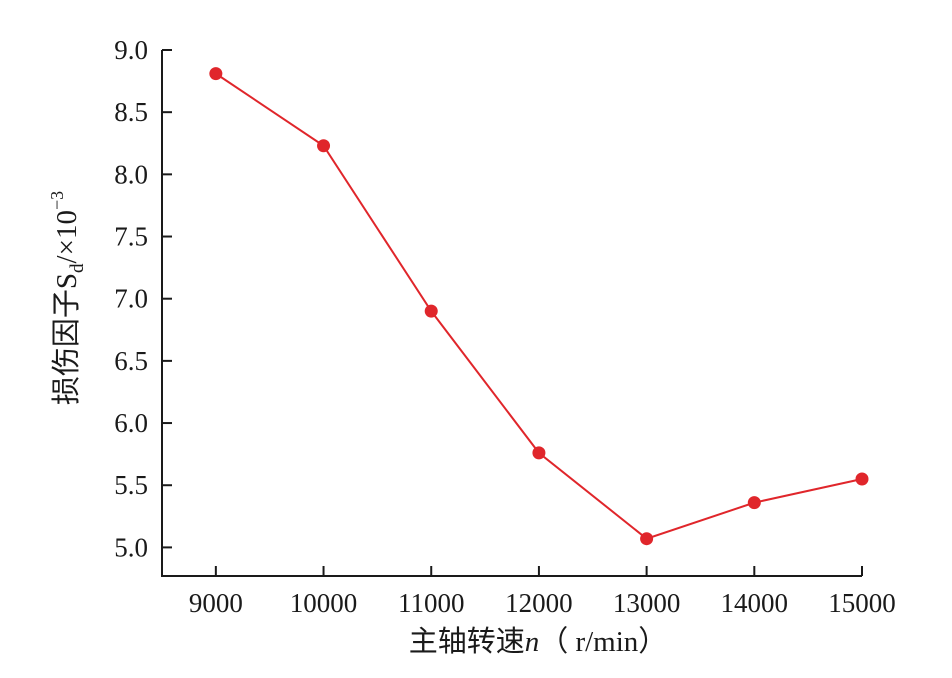  I want to click on x-axis-label: 主轴转速n（ r/min）, so click(538, 641).